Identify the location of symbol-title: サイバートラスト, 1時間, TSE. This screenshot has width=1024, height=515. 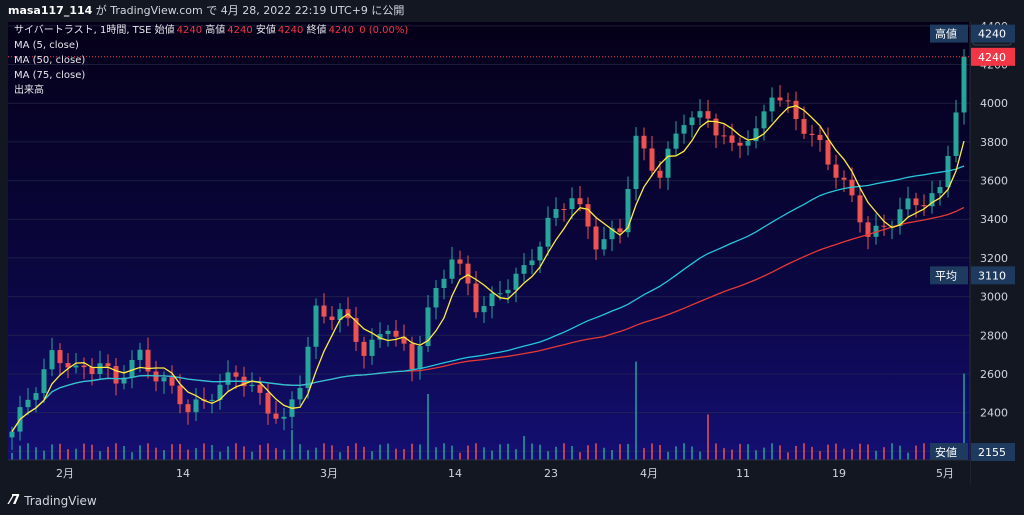
(83, 30).